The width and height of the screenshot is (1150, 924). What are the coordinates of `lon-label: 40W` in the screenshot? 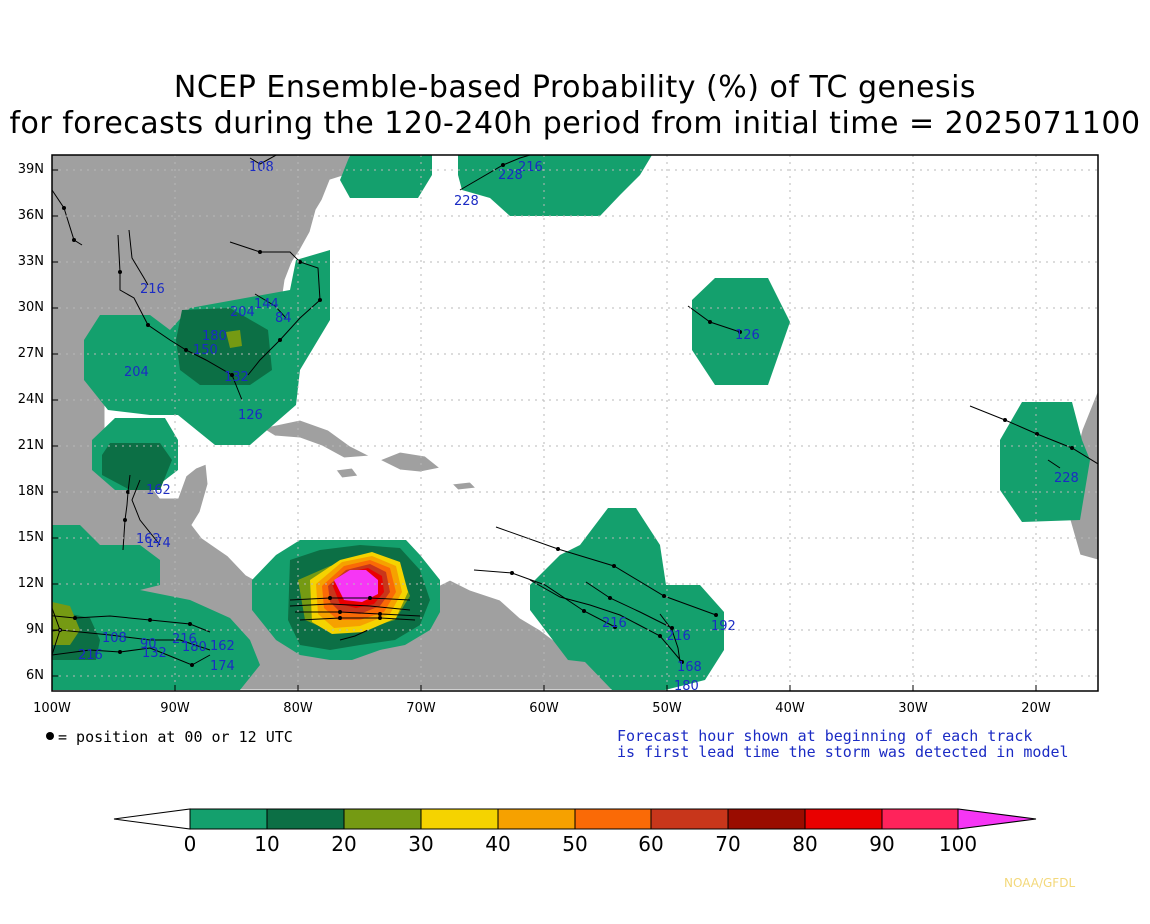 It's located at (790, 708).